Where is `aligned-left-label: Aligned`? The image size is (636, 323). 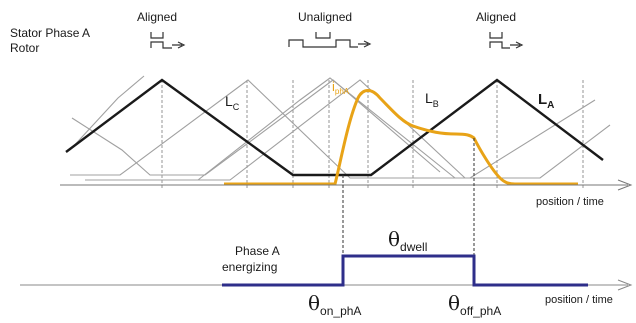 aligned-left-label: Aligned is located at coordinates (157, 17).